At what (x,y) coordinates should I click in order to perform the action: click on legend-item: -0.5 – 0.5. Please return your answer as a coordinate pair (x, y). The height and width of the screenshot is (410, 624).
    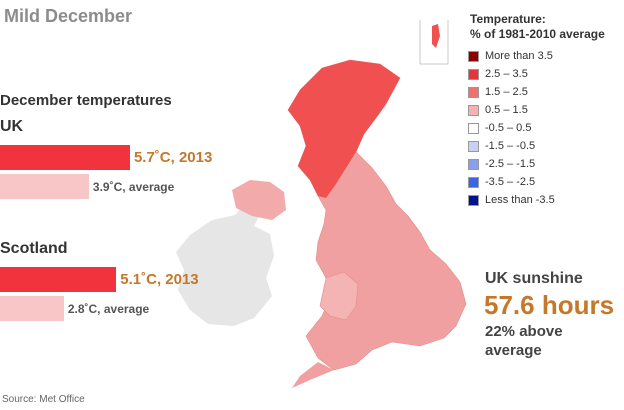
    Looking at the image, I should click on (511, 128).